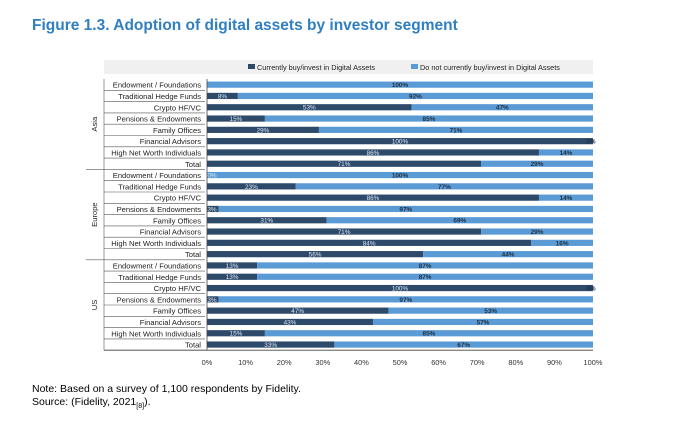  I want to click on data-label-not-invest: 100%, so click(400, 85).